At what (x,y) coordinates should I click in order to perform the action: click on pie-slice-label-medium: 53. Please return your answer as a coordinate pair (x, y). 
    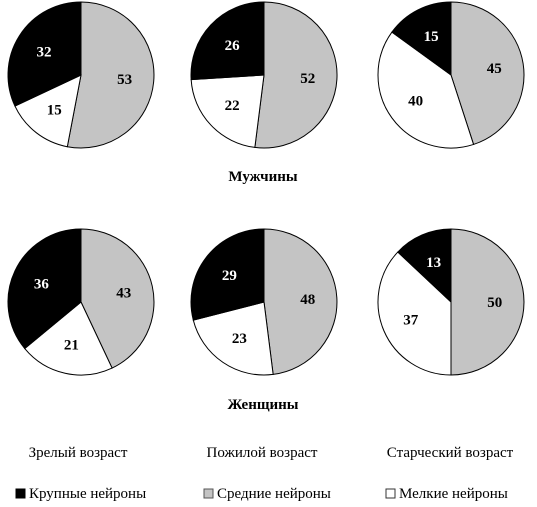
    Looking at the image, I should click on (124, 80).